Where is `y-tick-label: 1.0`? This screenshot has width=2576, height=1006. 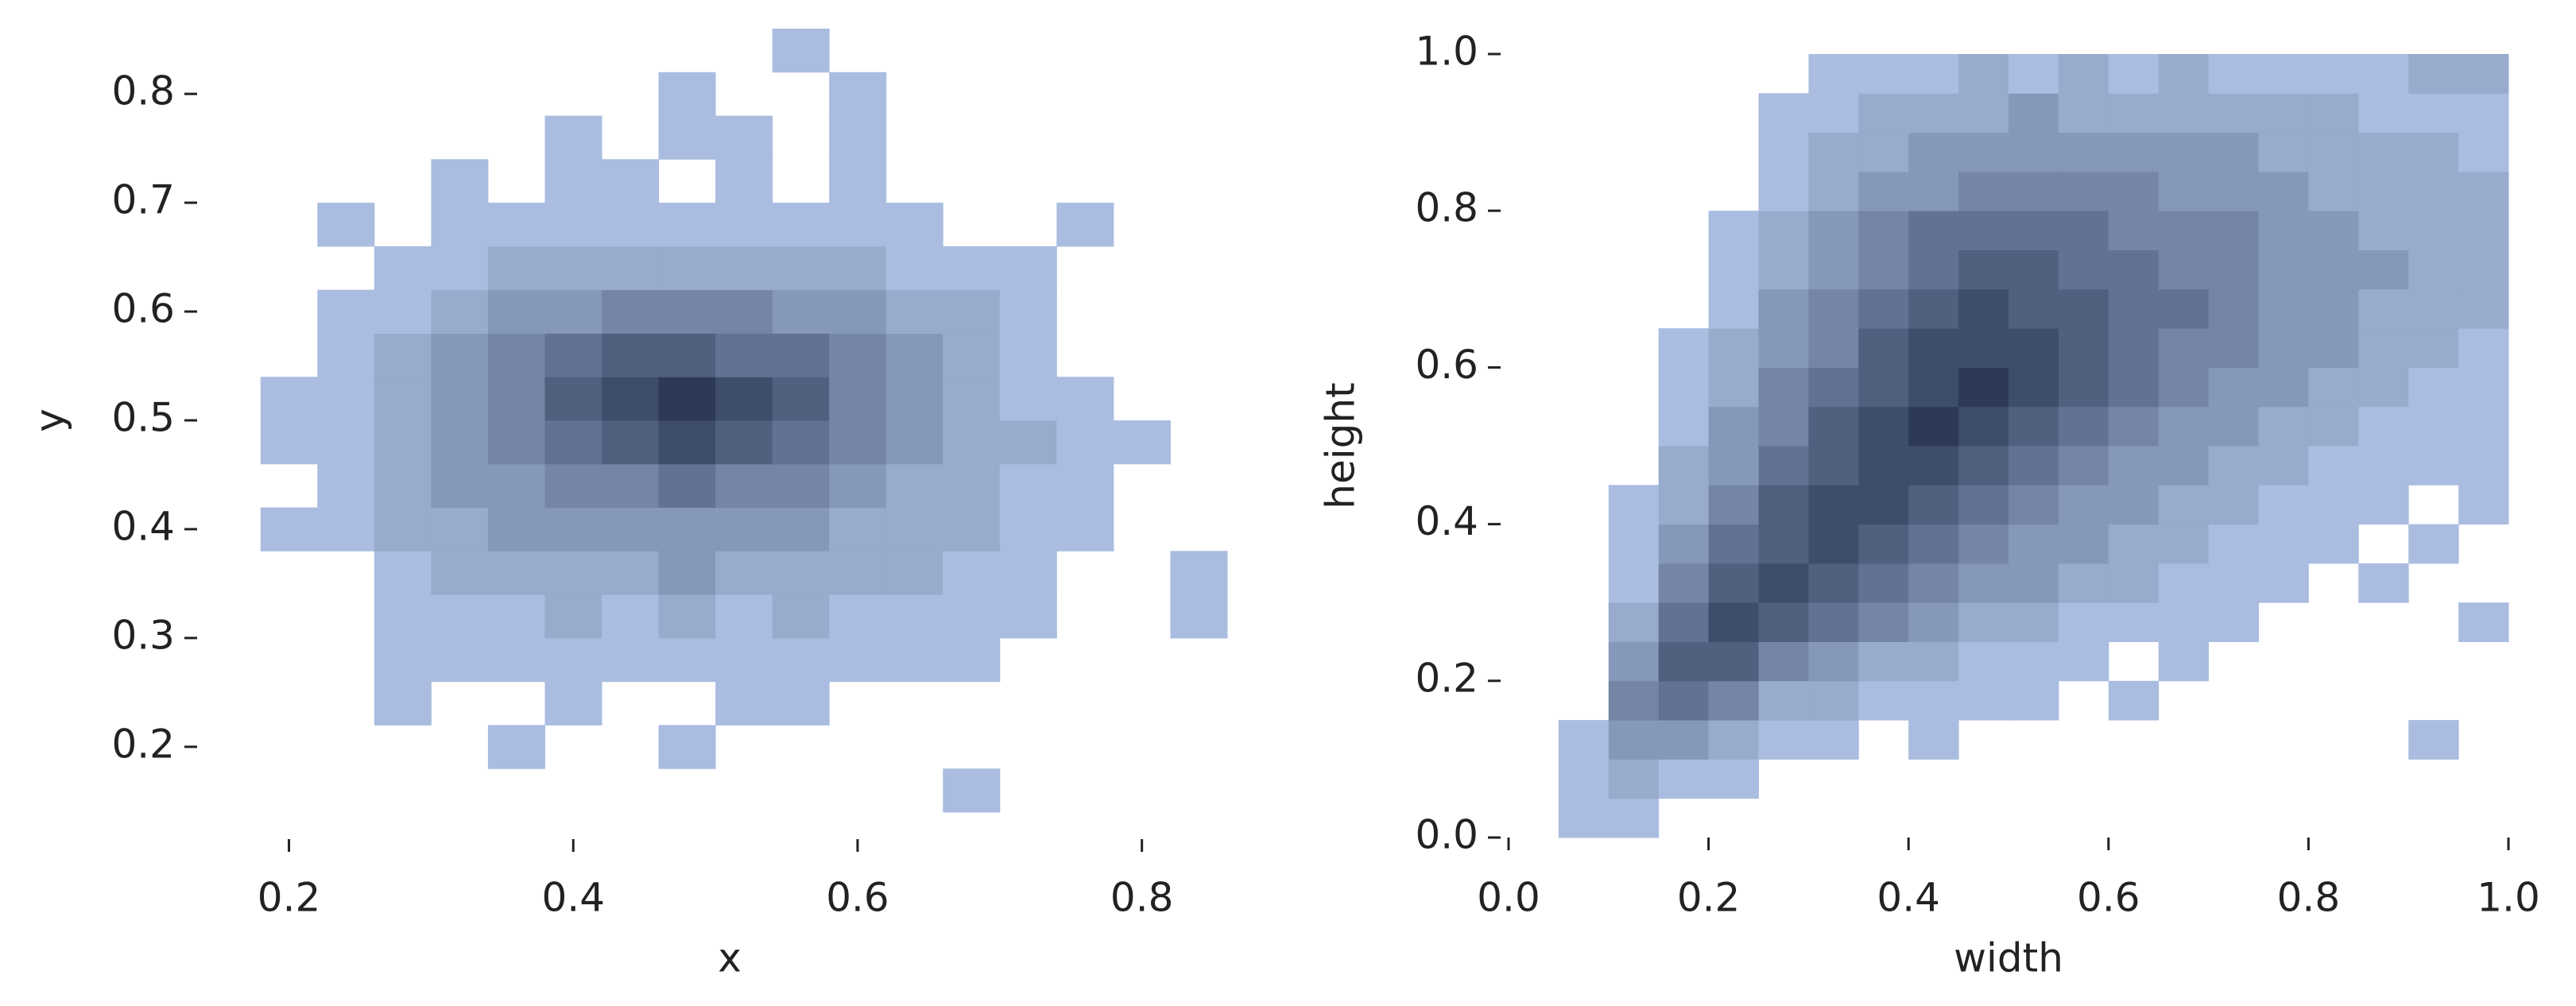 y-tick-label: 1.0 is located at coordinates (1446, 52).